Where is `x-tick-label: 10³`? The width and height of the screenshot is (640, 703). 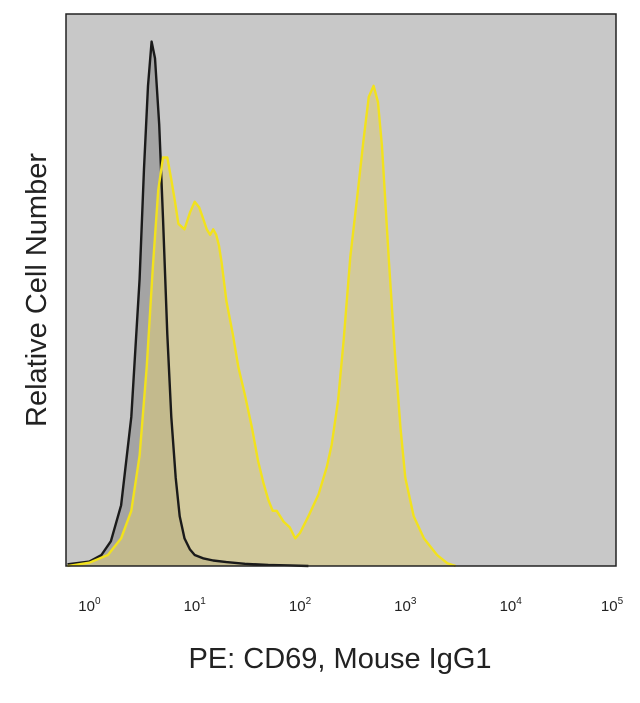
x-tick-label: 10³ is located at coordinates (405, 605).